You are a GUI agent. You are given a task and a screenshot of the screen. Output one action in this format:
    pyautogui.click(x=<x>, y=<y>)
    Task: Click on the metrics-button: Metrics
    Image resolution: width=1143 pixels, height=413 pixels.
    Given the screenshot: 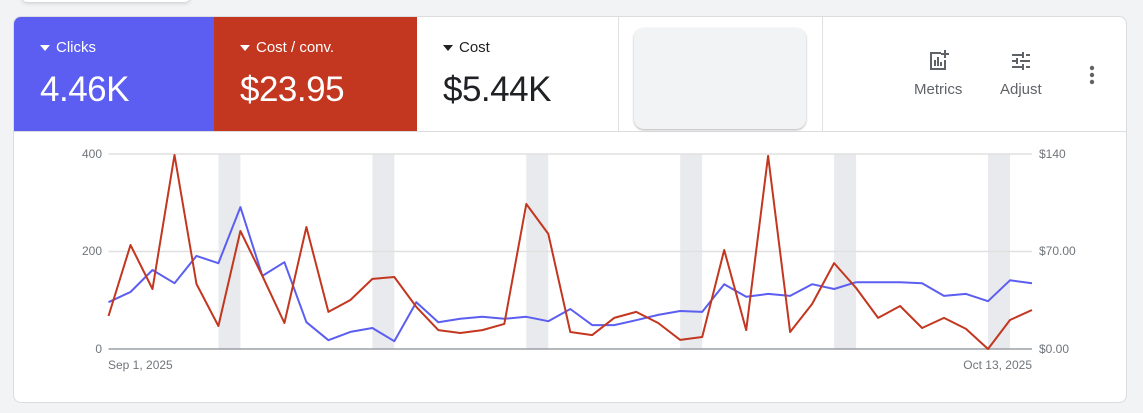 What is the action you would take?
    pyautogui.click(x=938, y=73)
    